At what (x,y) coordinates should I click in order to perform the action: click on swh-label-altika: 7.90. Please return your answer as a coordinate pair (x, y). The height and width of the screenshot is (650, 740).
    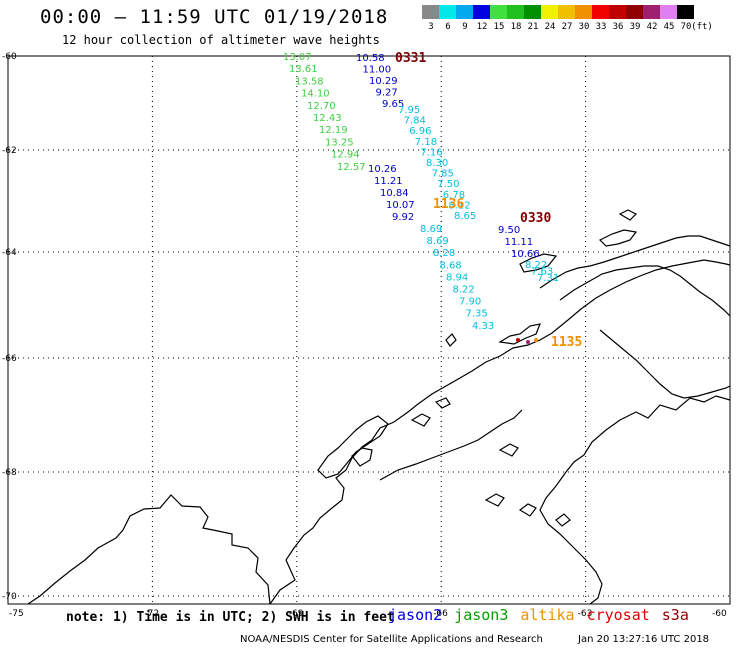
    Looking at the image, I should click on (470, 302).